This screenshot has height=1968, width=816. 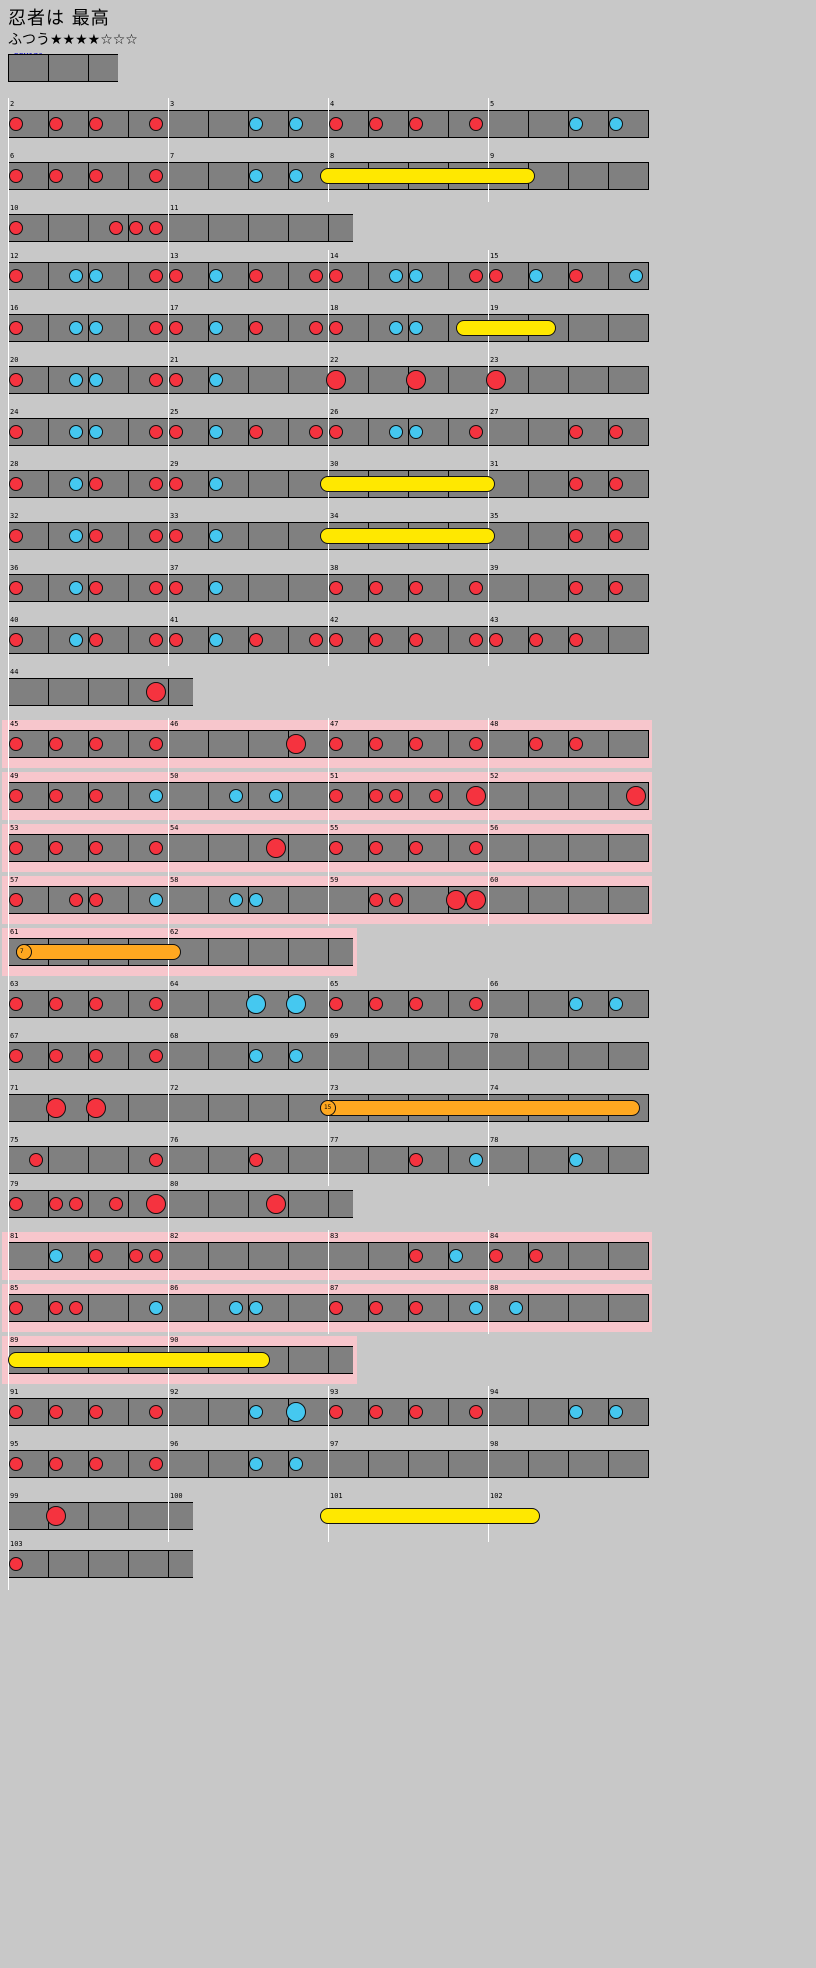 I want to click on measure-number: 43, so click(x=494, y=620).